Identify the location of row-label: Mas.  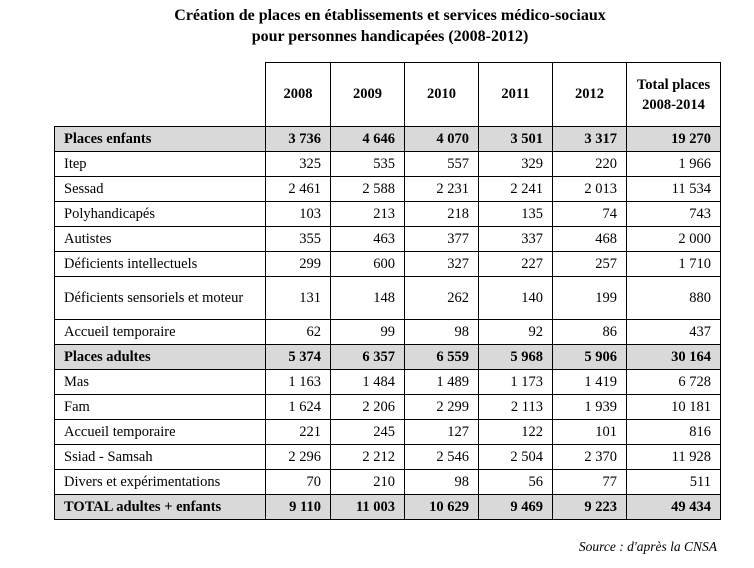
(160, 382).